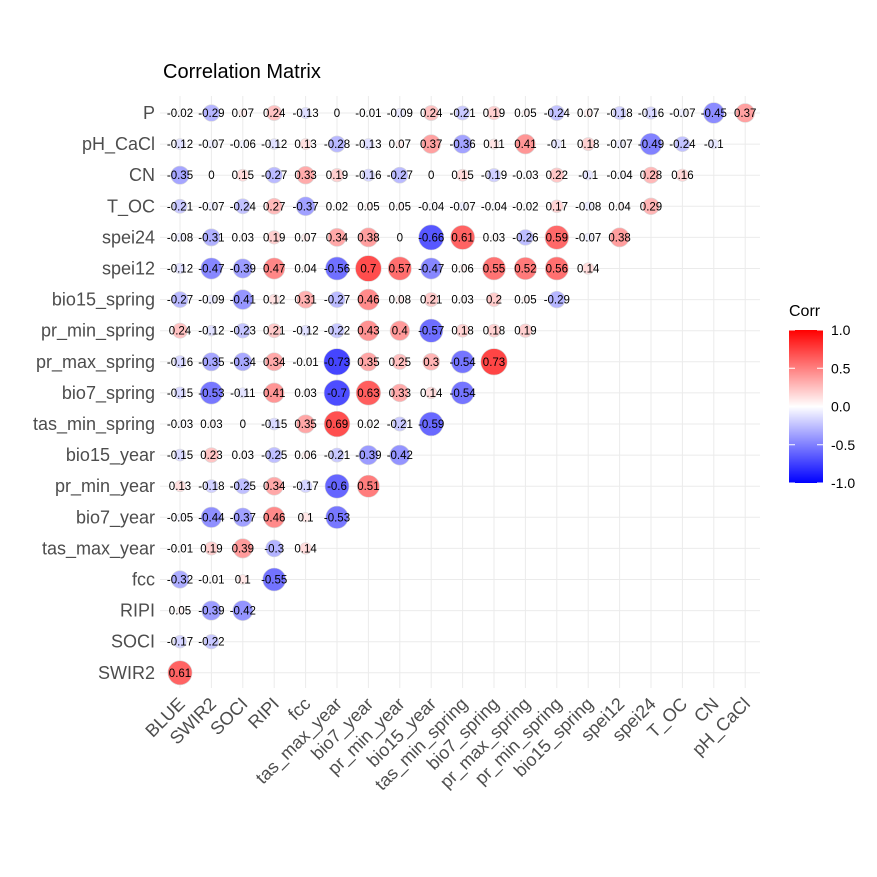 The height and width of the screenshot is (877, 877). Describe the element at coordinates (431, 270) in the screenshot. I see `correlation-value: -0.47` at that location.